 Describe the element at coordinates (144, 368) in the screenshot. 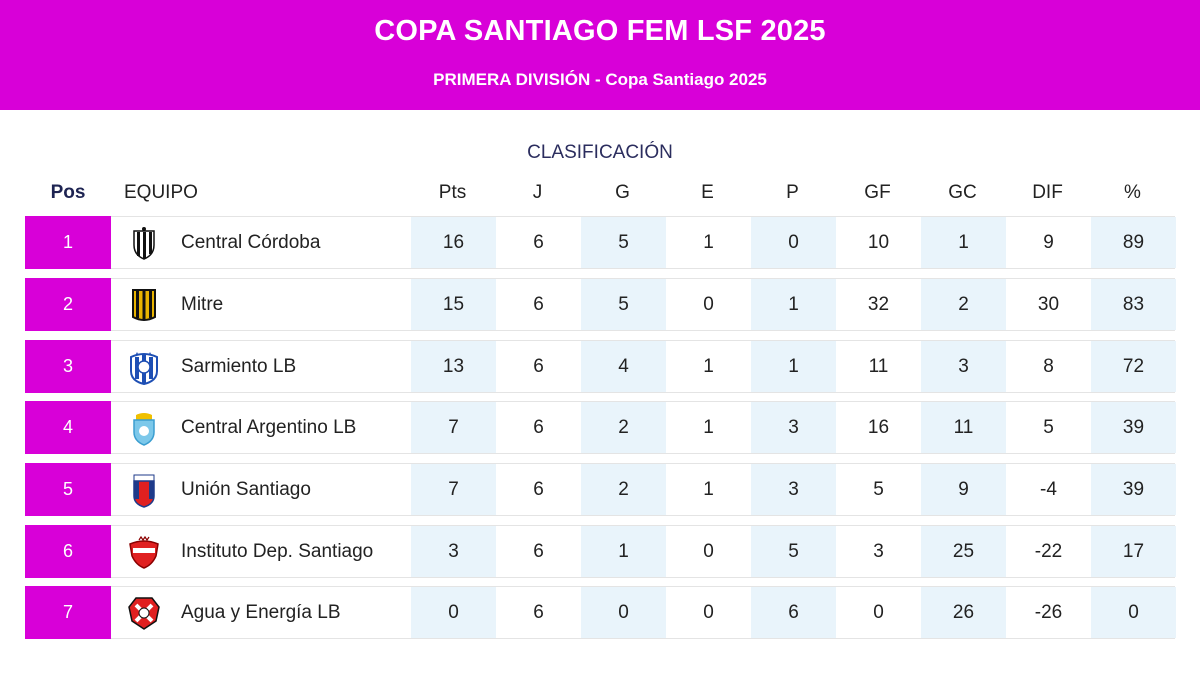

I see `sarmiento-lb-crest-icon` at that location.